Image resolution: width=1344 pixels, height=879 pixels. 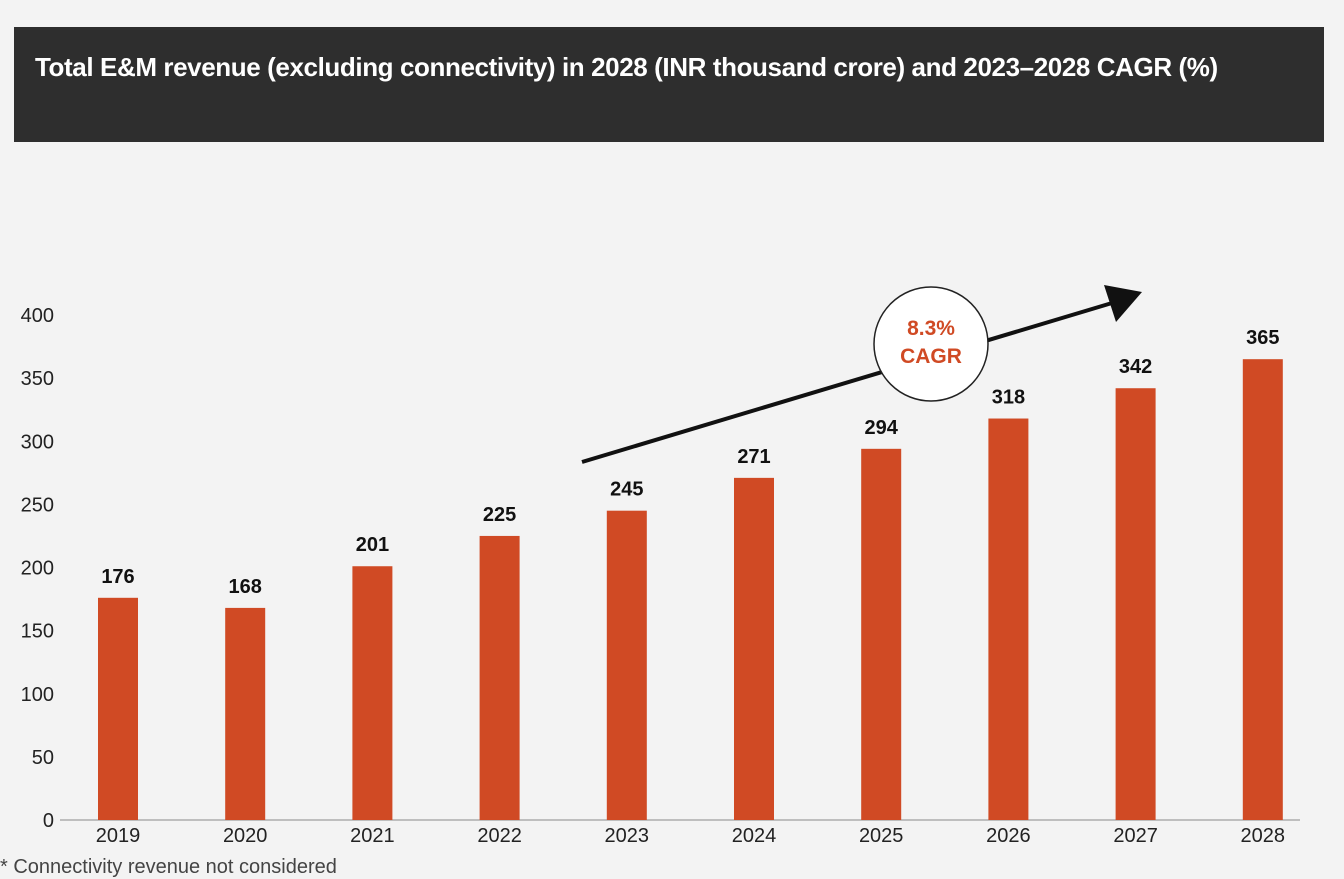 I want to click on y-tick-label: 250, so click(x=37, y=505).